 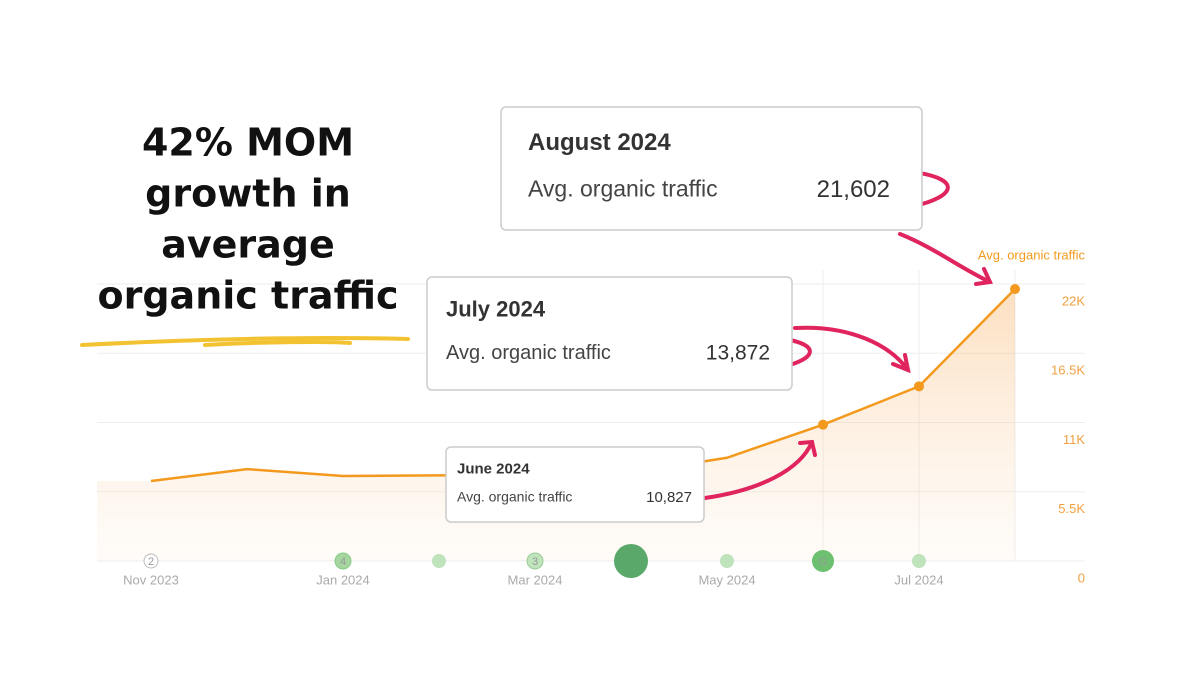 I want to click on y-tick-label: 16.5K, so click(x=1068, y=370).